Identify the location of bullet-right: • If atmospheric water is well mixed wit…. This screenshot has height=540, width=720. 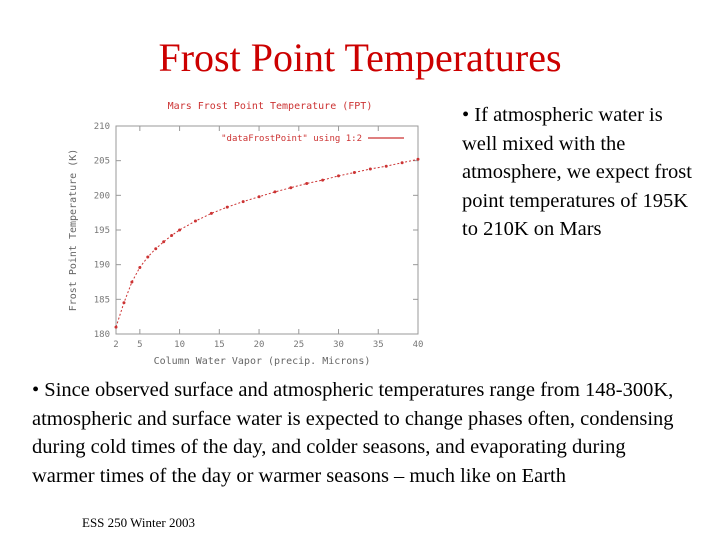
(577, 172).